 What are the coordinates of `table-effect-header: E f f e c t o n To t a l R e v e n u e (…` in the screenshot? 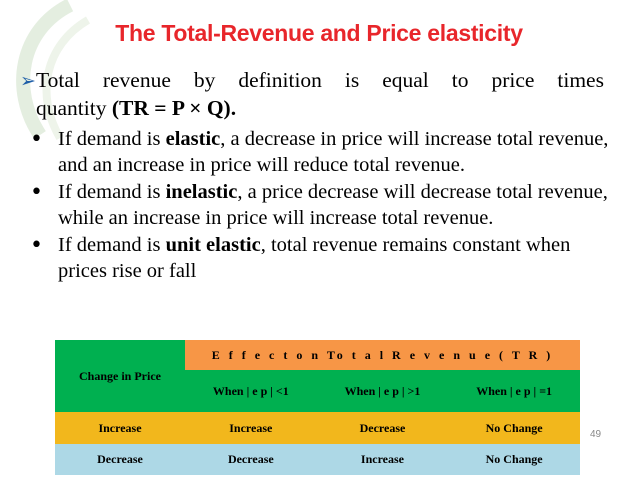 It's located at (382, 355).